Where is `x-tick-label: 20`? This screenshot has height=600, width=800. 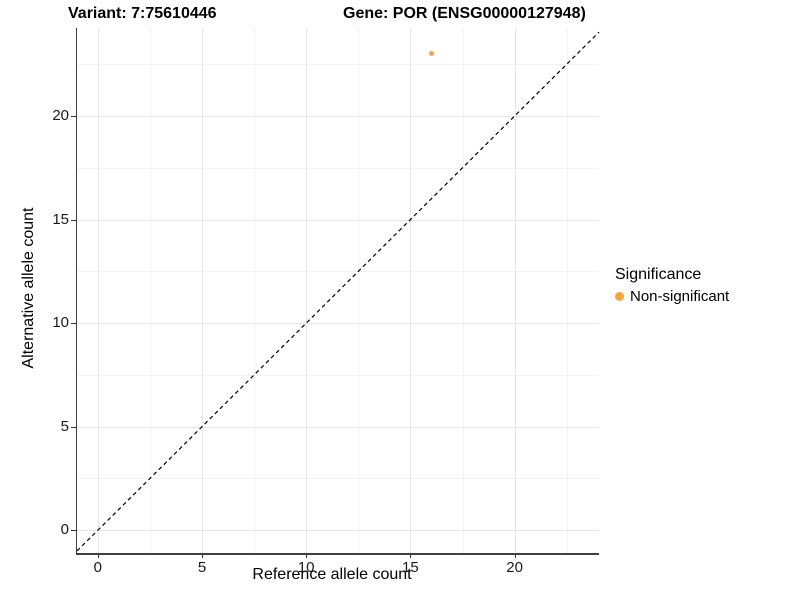
x-tick-label: 20 is located at coordinates (514, 567).